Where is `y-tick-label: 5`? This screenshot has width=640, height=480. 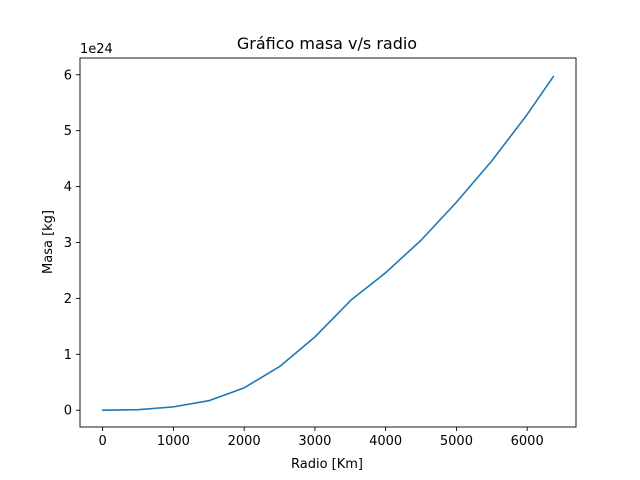
y-tick-label: 5 is located at coordinates (68, 131).